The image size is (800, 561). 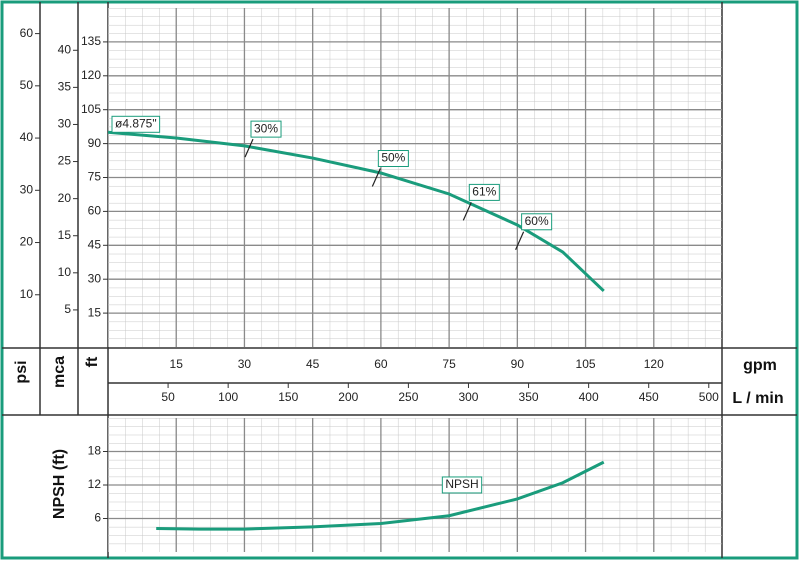 I want to click on x-tick-label: 300, so click(x=468, y=397).